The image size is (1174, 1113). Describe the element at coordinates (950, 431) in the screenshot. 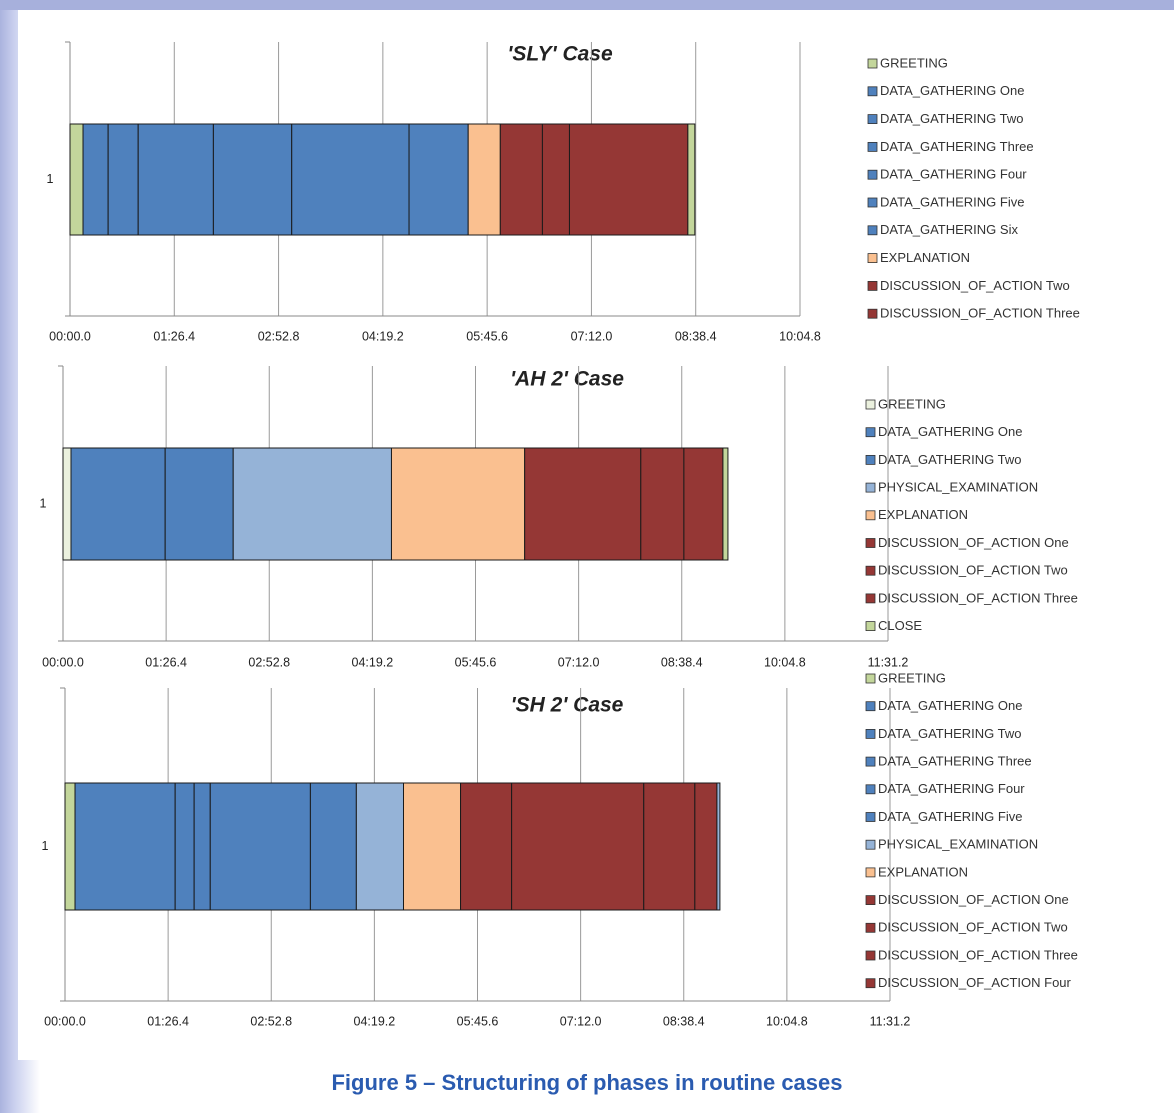

I see `legend-label: DATA_GATHERING One` at that location.